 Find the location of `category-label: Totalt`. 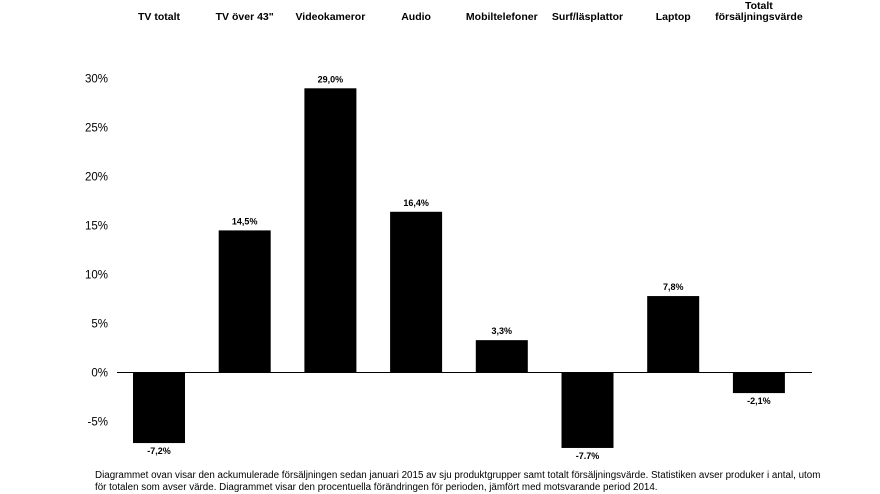

category-label: Totalt is located at coordinates (759, 6).